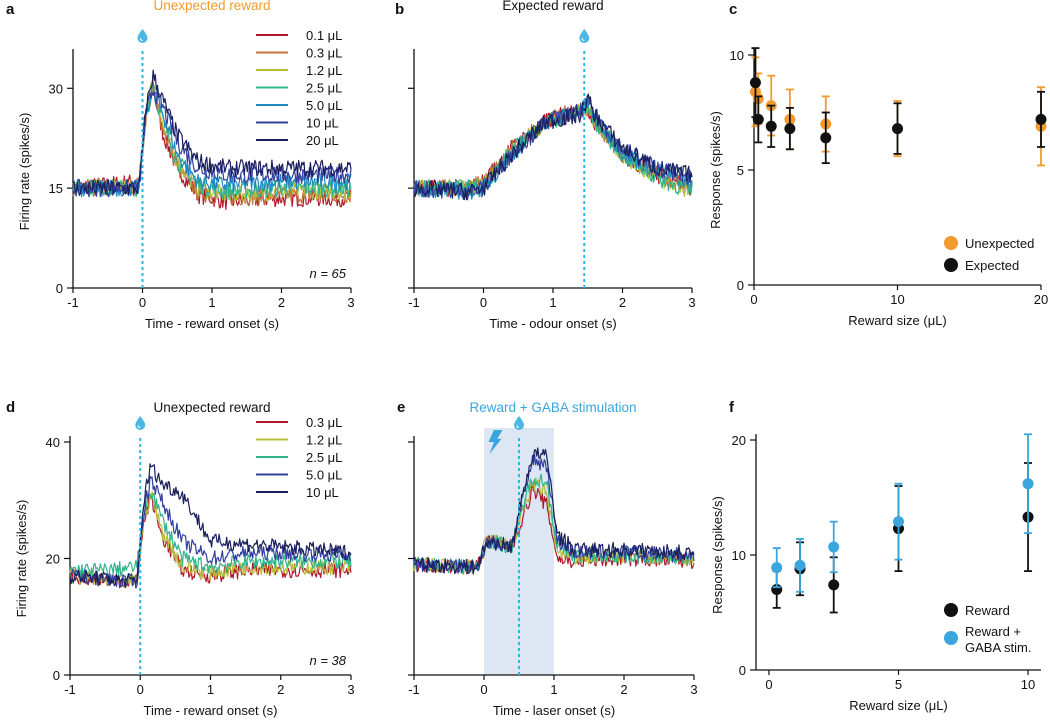  What do you see at coordinates (998, 639) in the screenshot?
I see `legend-label: Reward + GABA stim.` at bounding box center [998, 639].